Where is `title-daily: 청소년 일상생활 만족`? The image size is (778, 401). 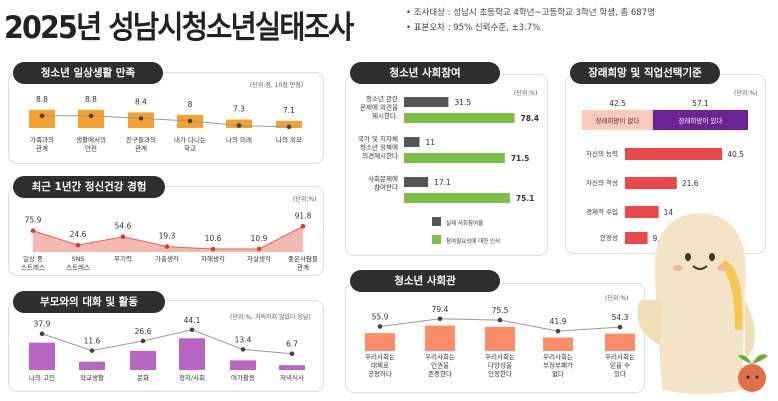 title-daily: 청소년 일상생활 만족 is located at coordinates (88, 73).